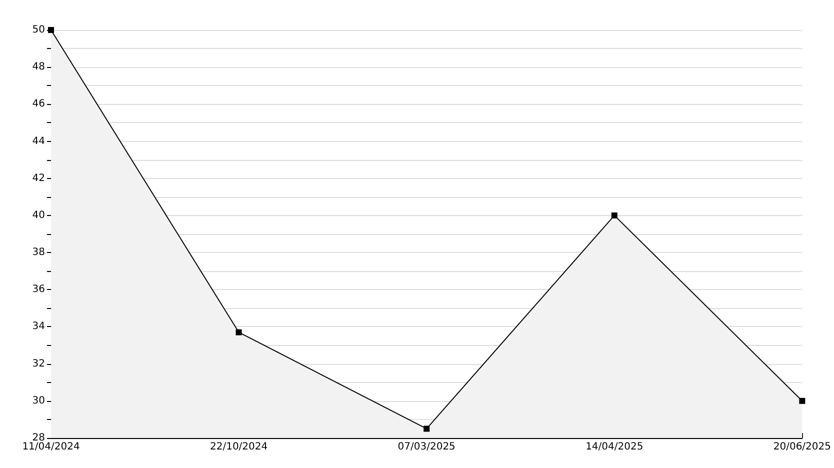 Image resolution: width=834 pixels, height=468 pixels. Describe the element at coordinates (38, 364) in the screenshot. I see `y-tick-label: 32` at that location.